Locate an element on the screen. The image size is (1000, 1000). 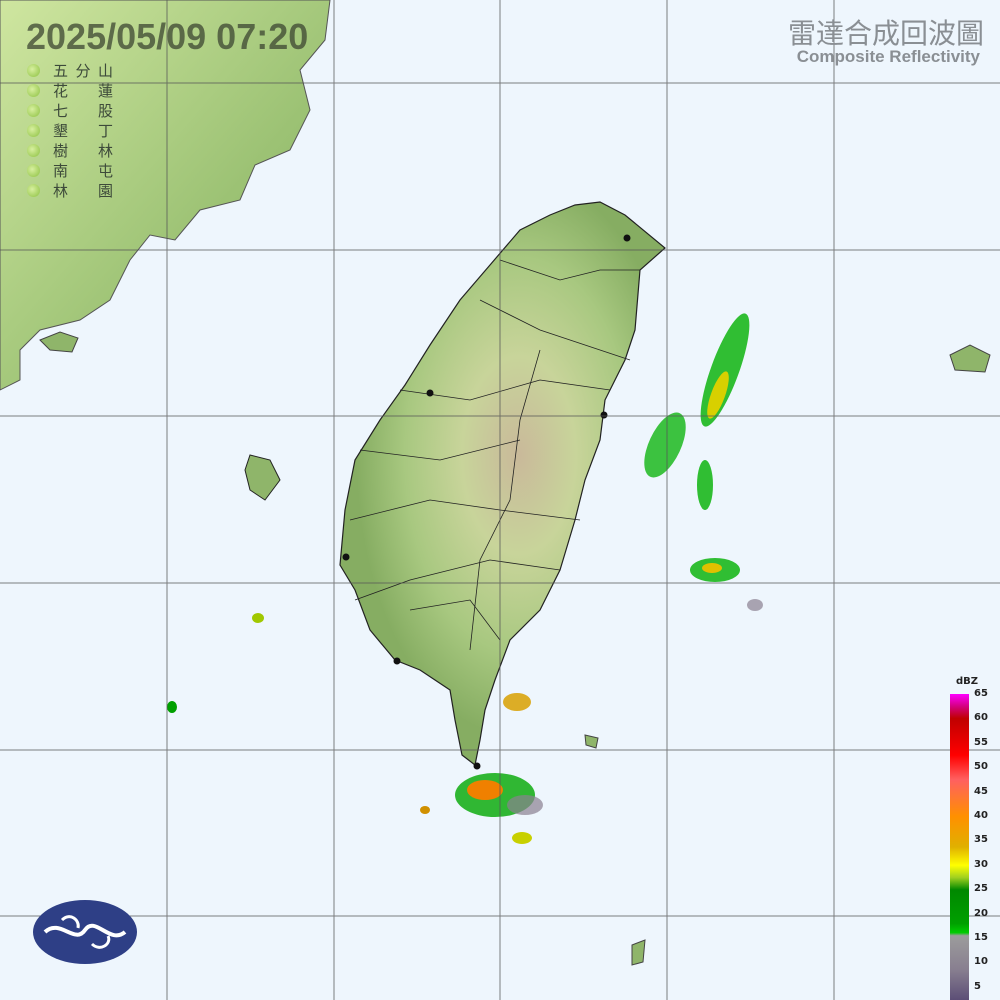
colorbar-tick: 30 is located at coordinates (981, 864).